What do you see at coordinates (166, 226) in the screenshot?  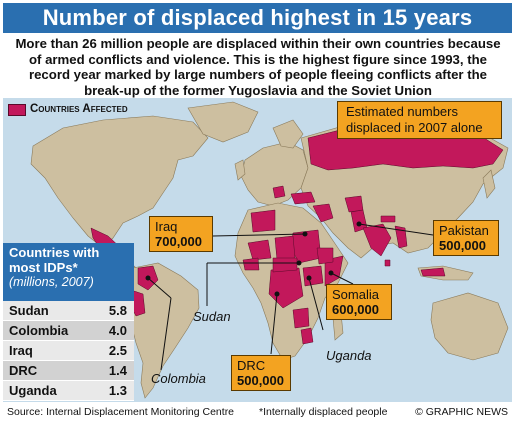 I see `iraq-callout-name: Iraq` at bounding box center [166, 226].